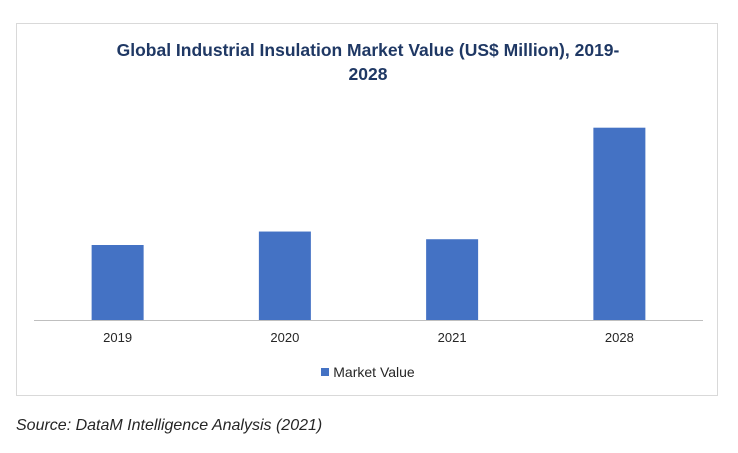  What do you see at coordinates (284, 337) in the screenshot?
I see `x-tick-label-2020: 2020` at bounding box center [284, 337].